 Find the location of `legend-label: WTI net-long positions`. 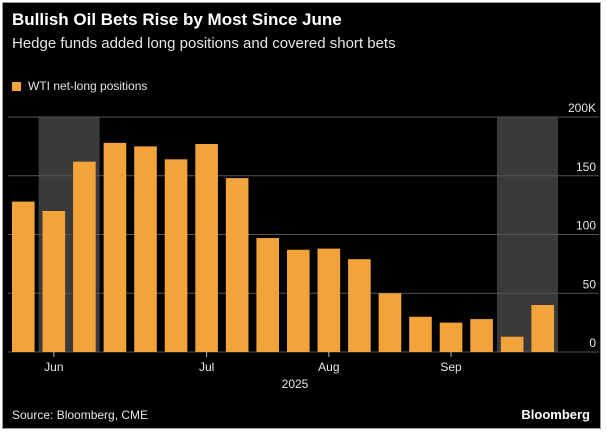

legend-label: WTI net-long positions is located at coordinates (88, 86).